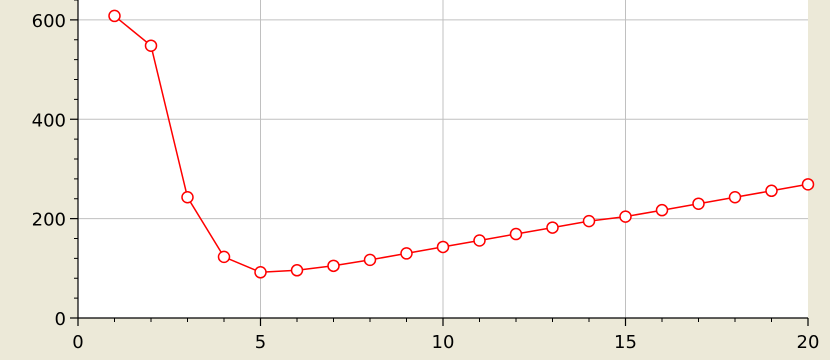 The height and width of the screenshot is (360, 830). I want to click on y-axis-ticks: 0 200 400 600, so click(55, 165).